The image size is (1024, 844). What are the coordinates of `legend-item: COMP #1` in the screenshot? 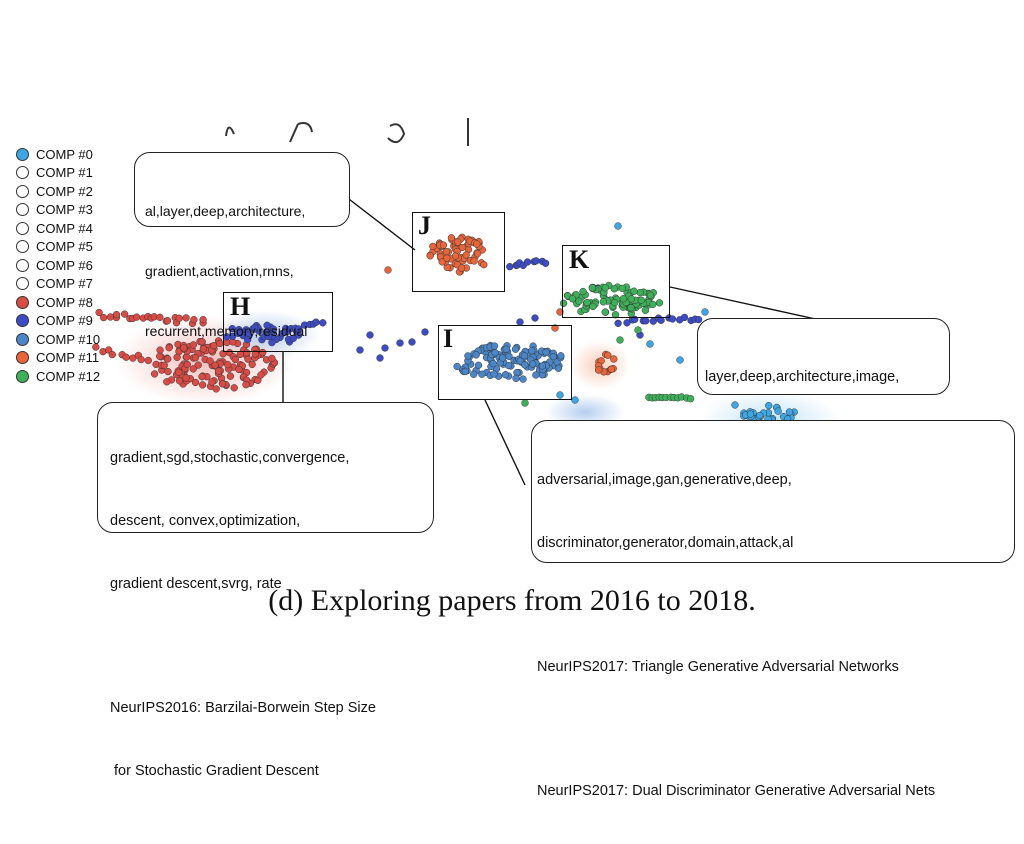 It's located at (58, 173).